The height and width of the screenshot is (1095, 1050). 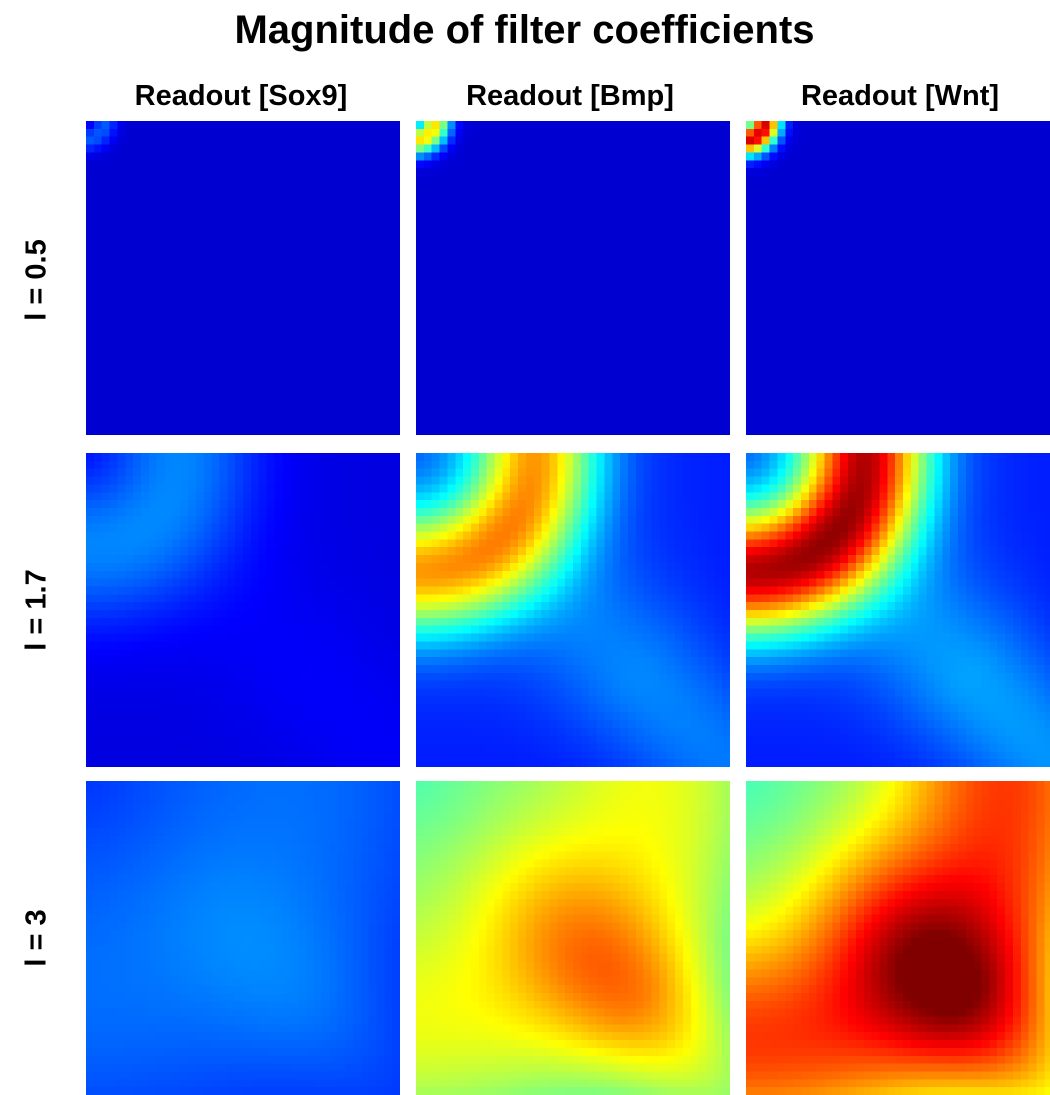 What do you see at coordinates (900, 96) in the screenshot?
I see `column-label-wnt: Readout [Wnt]` at bounding box center [900, 96].